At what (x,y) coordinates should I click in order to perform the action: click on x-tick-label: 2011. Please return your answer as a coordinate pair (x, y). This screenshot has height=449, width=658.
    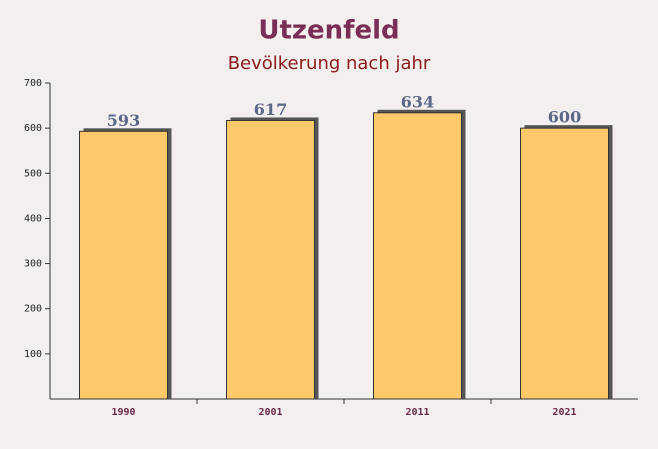
    Looking at the image, I should click on (417, 412).